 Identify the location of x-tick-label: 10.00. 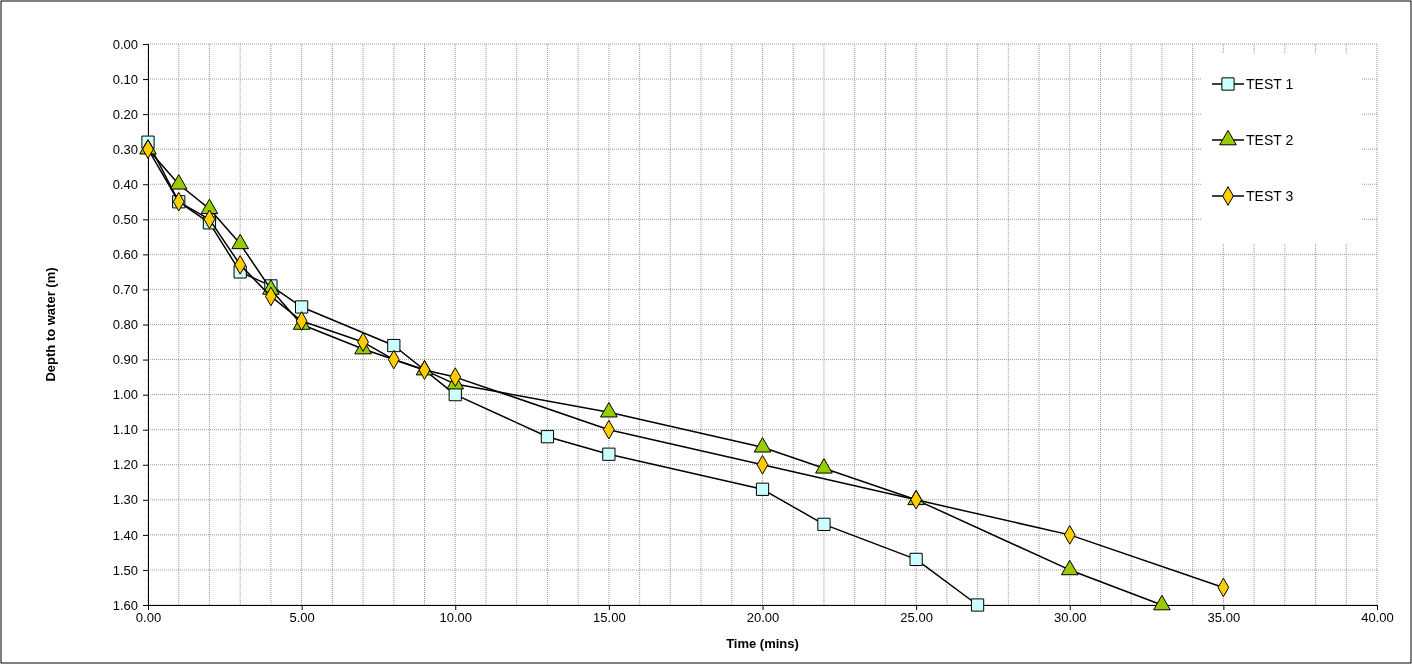
(456, 618).